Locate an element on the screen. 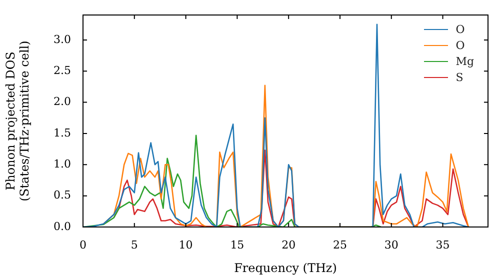 The width and height of the screenshot is (500, 280). x-tick-label: 25 is located at coordinates (339, 245).